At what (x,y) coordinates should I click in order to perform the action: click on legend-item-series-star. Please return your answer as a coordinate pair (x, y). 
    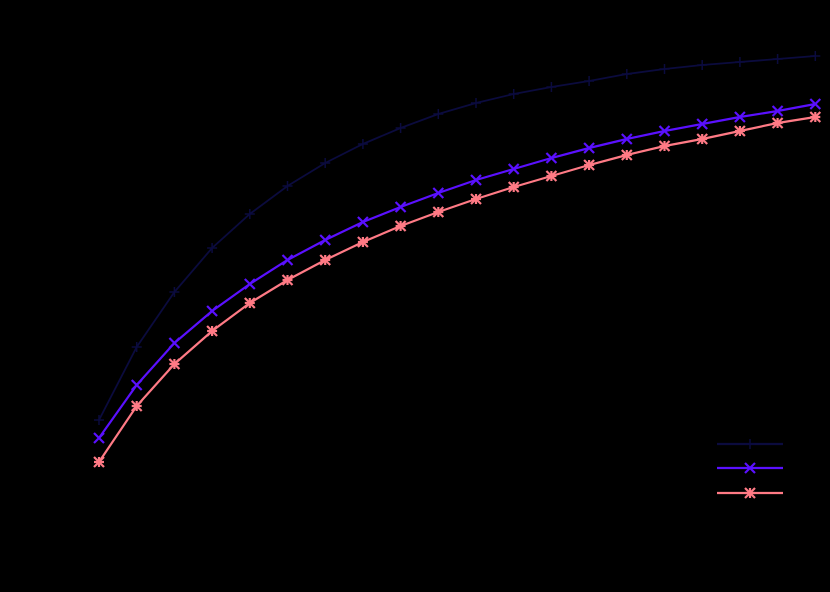
    Looking at the image, I should click on (750, 493).